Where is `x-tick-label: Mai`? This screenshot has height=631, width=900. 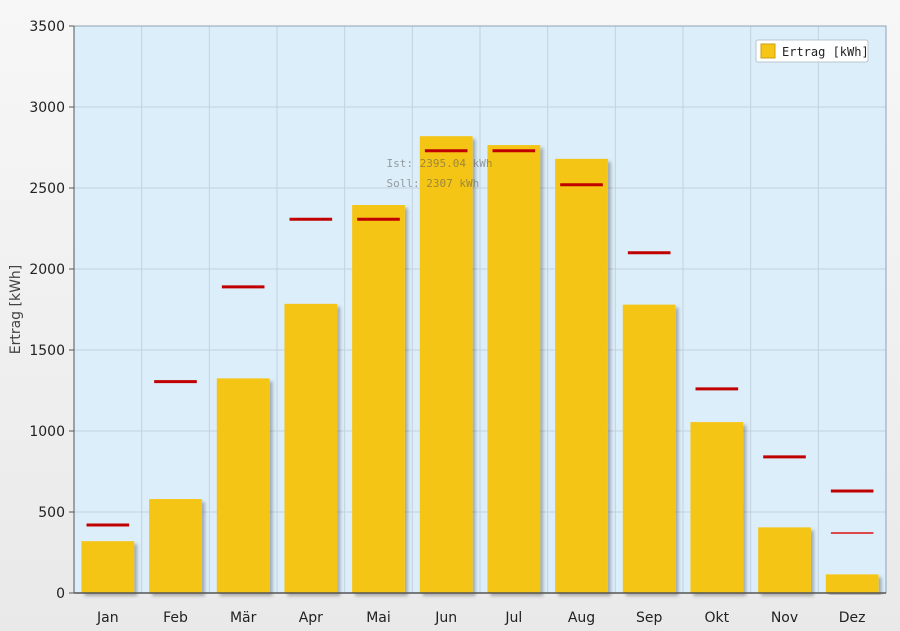
x-tick-label: Mai is located at coordinates (378, 618).